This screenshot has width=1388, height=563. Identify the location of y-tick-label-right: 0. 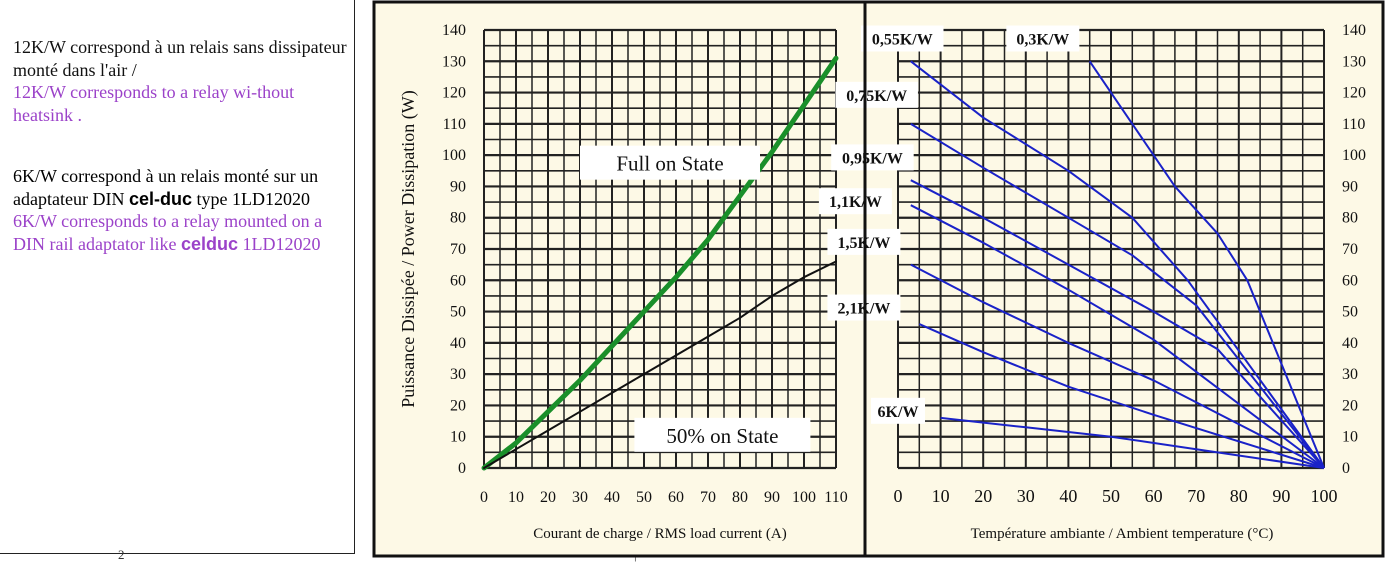
(1346, 468).